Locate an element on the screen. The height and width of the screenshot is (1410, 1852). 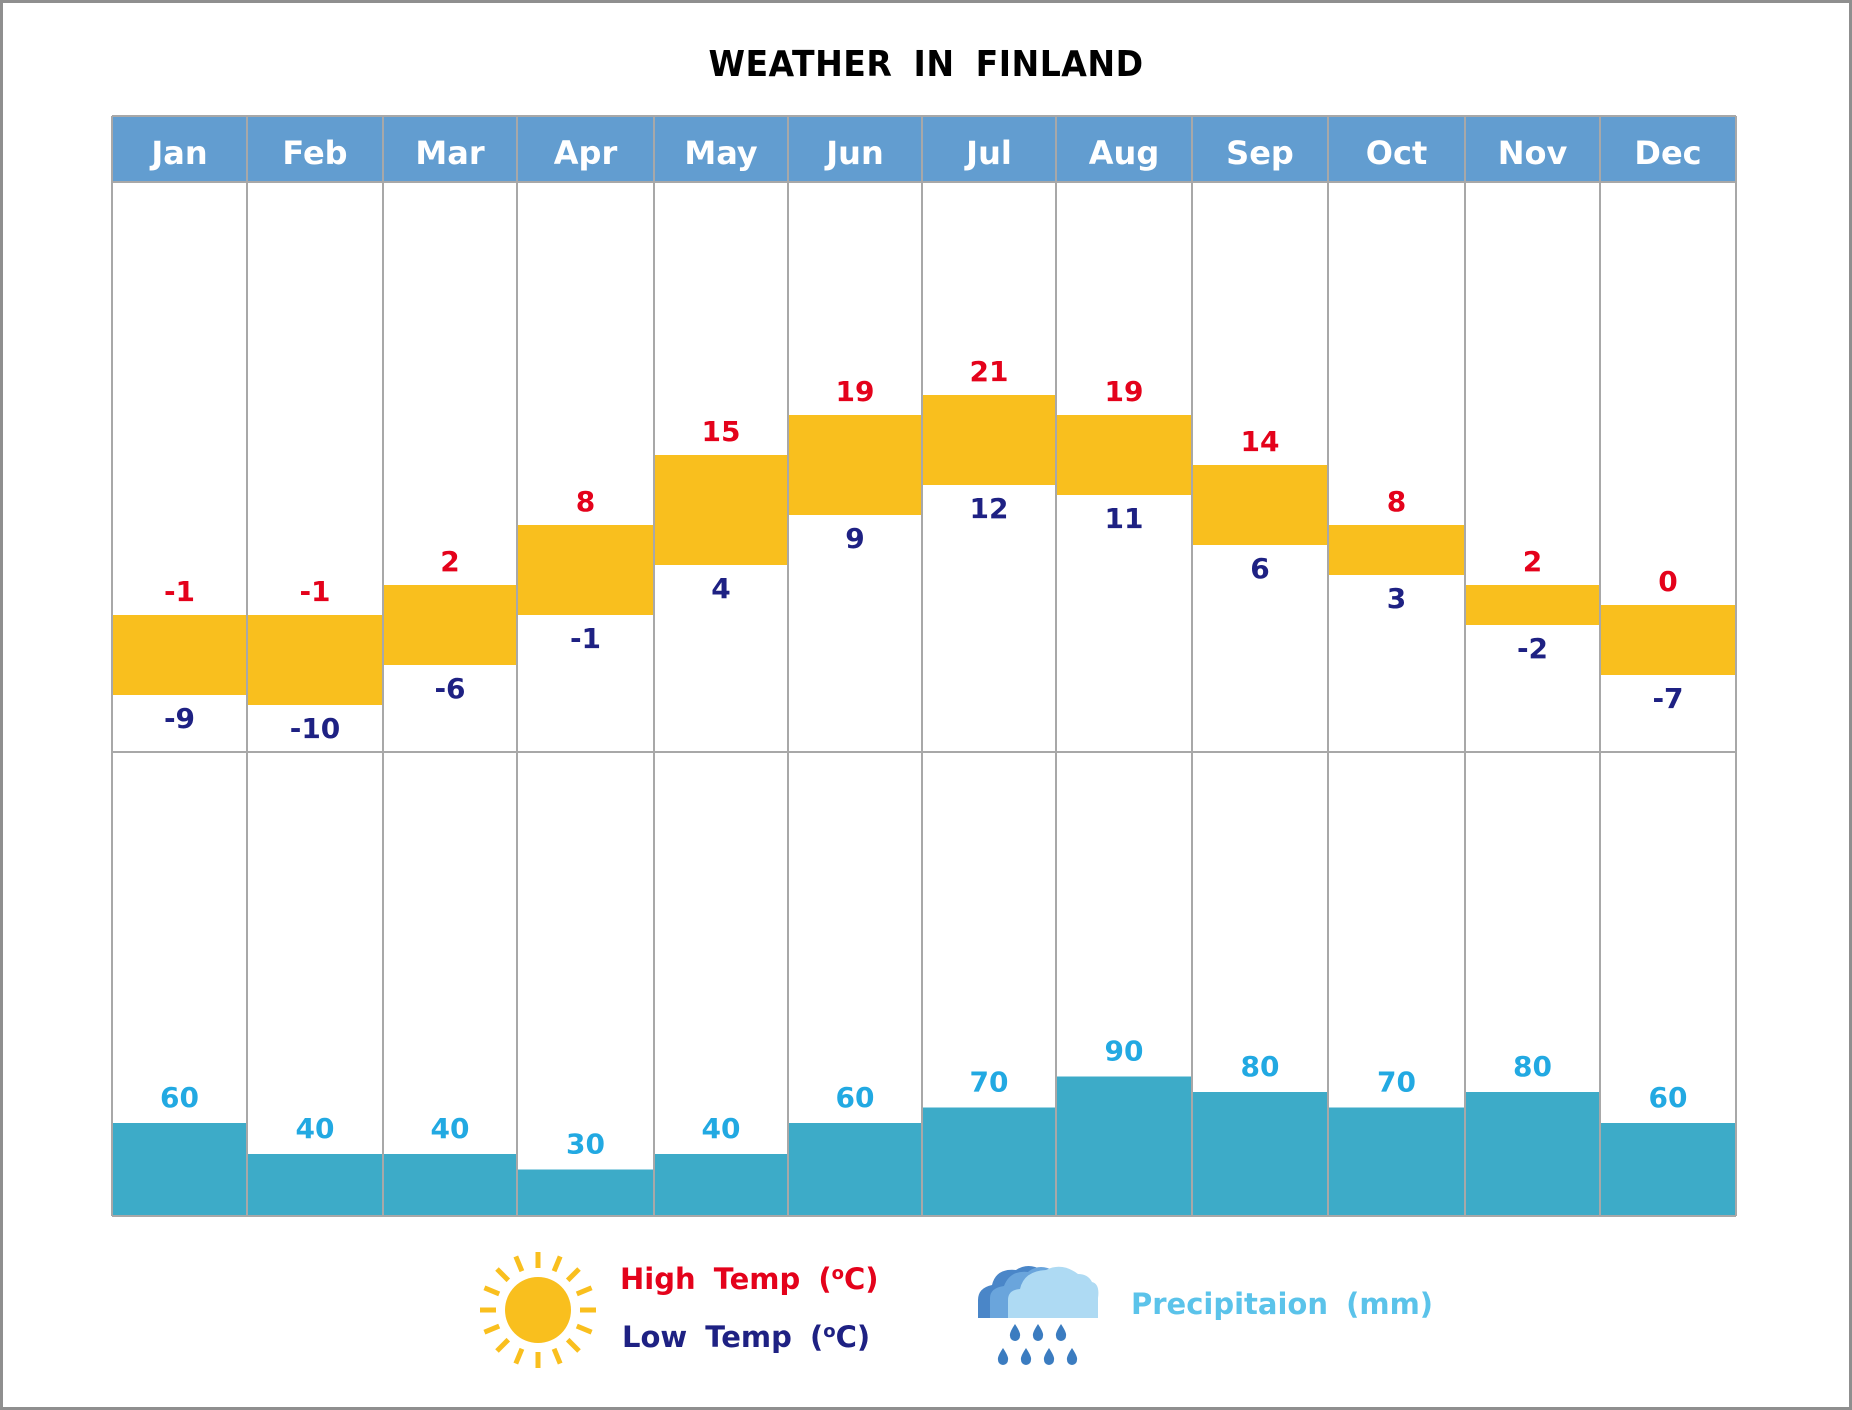
legend-high-label: High Temp ( is located at coordinates (726, 1279).